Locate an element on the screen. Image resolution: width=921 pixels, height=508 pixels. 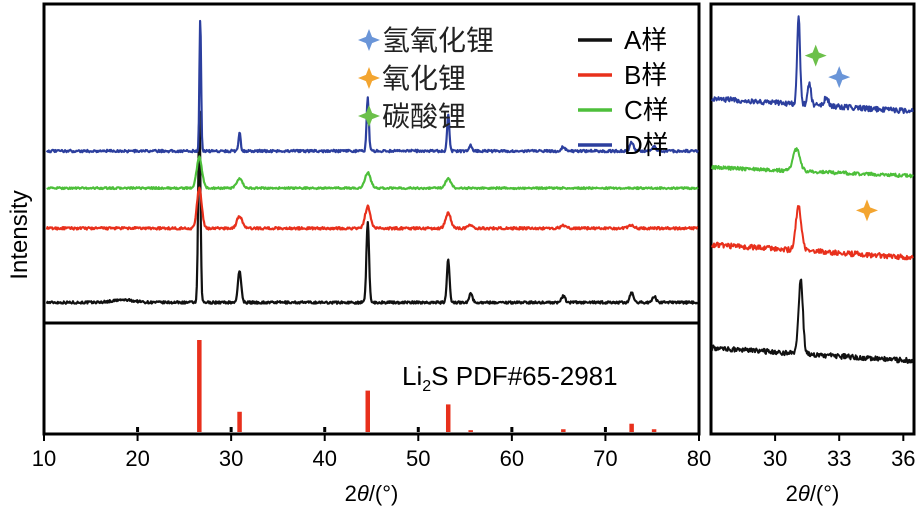
reference-pdf-plot: Li2S PDF#65-2981 is located at coordinates (396, 386).